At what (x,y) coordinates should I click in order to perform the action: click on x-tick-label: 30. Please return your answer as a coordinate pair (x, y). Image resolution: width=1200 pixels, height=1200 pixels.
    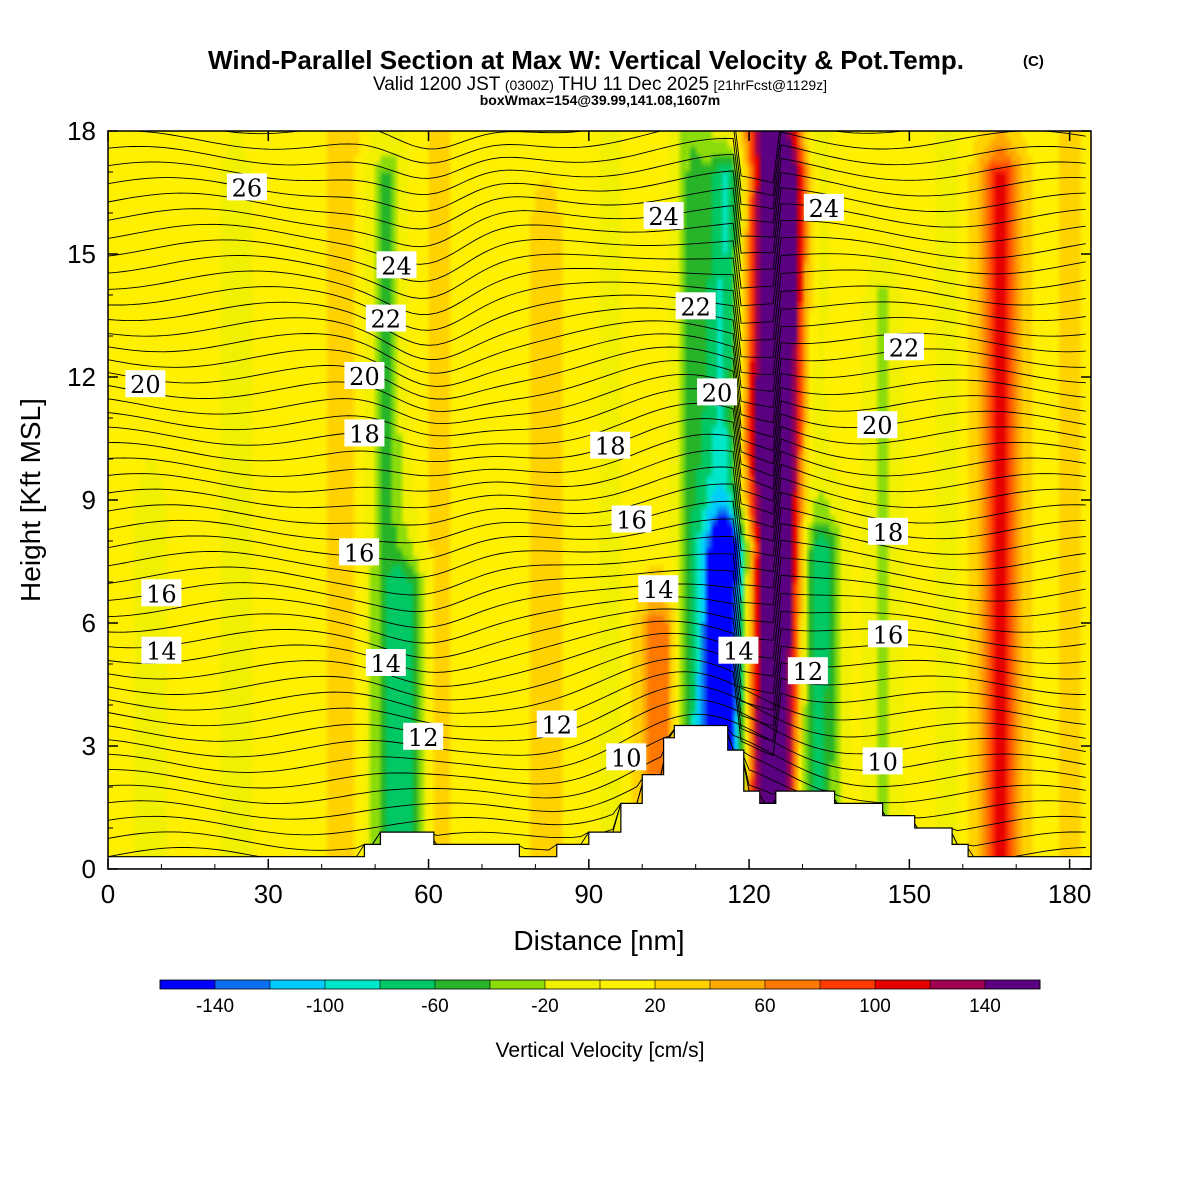
    Looking at the image, I should click on (268, 894).